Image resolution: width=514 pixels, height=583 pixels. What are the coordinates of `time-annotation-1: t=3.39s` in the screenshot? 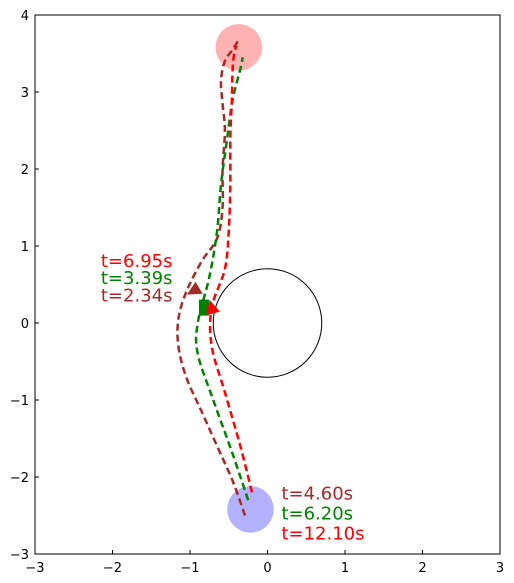 It's located at (137, 278).